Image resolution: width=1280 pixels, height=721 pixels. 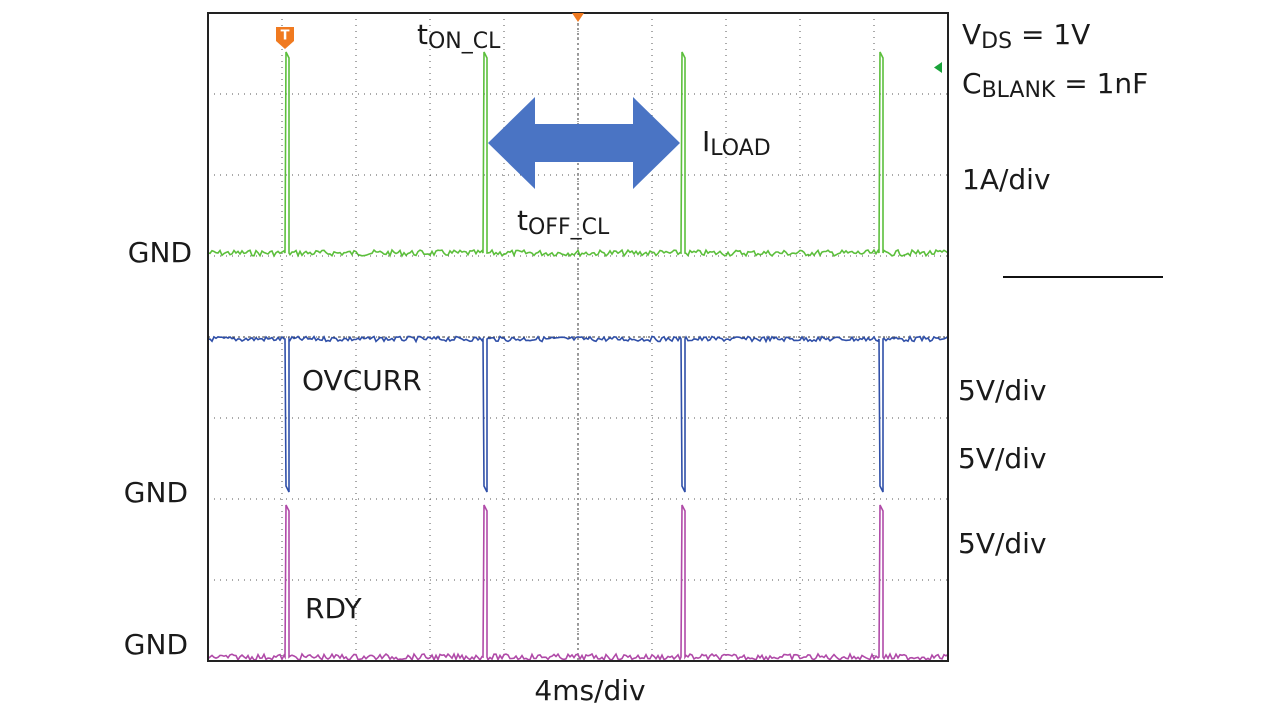 What do you see at coordinates (996, 41) in the screenshot?
I see `subscript: DS` at bounding box center [996, 41].